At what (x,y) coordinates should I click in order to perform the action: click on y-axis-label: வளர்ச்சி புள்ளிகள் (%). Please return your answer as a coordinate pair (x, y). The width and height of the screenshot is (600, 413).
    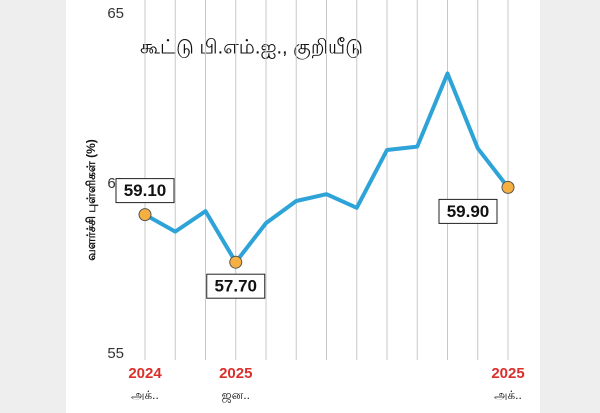
    Looking at the image, I should click on (91, 199).